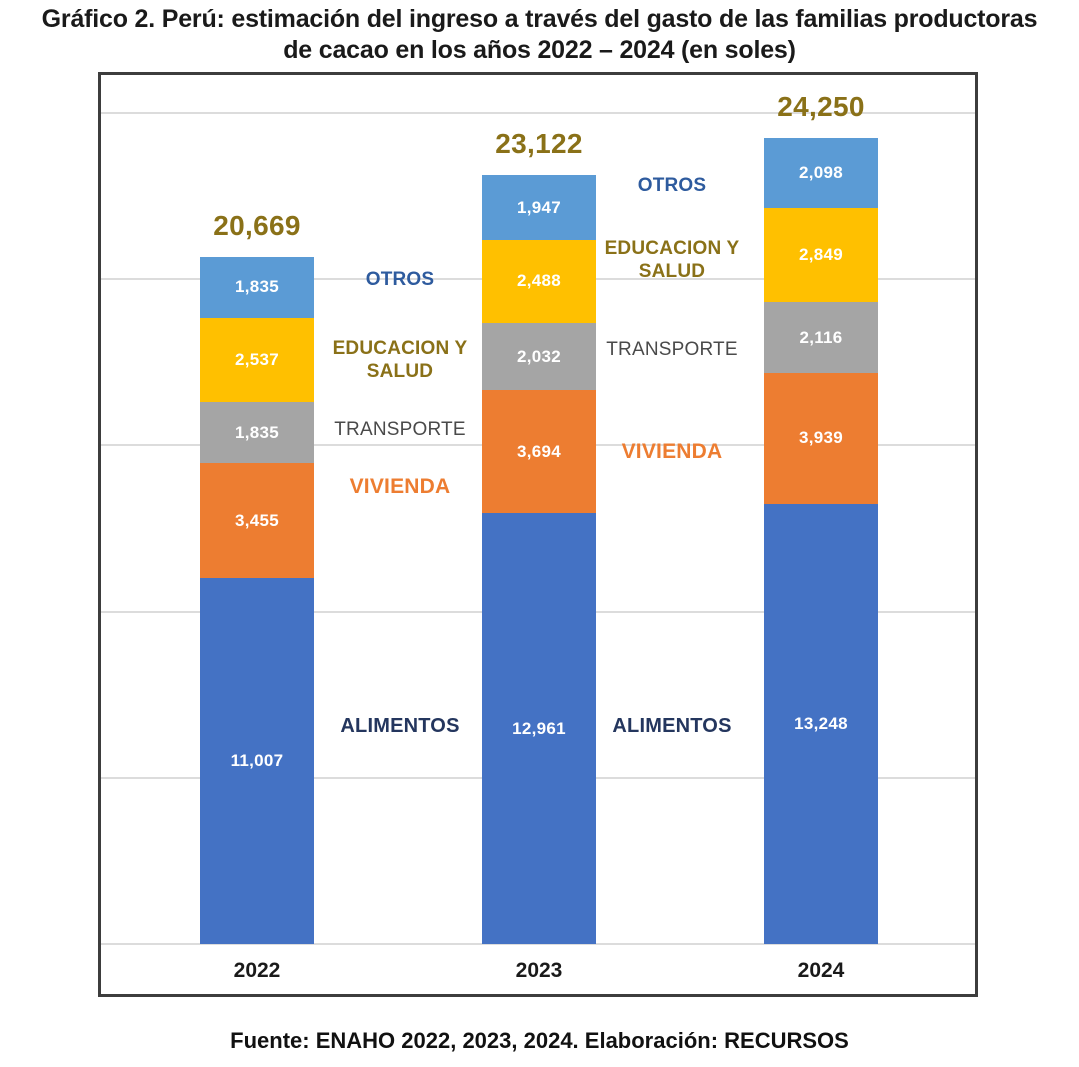 This screenshot has width=1079, height=1067. What do you see at coordinates (672, 186) in the screenshot?
I see `series-label-otros-col2: OTROS` at bounding box center [672, 186].